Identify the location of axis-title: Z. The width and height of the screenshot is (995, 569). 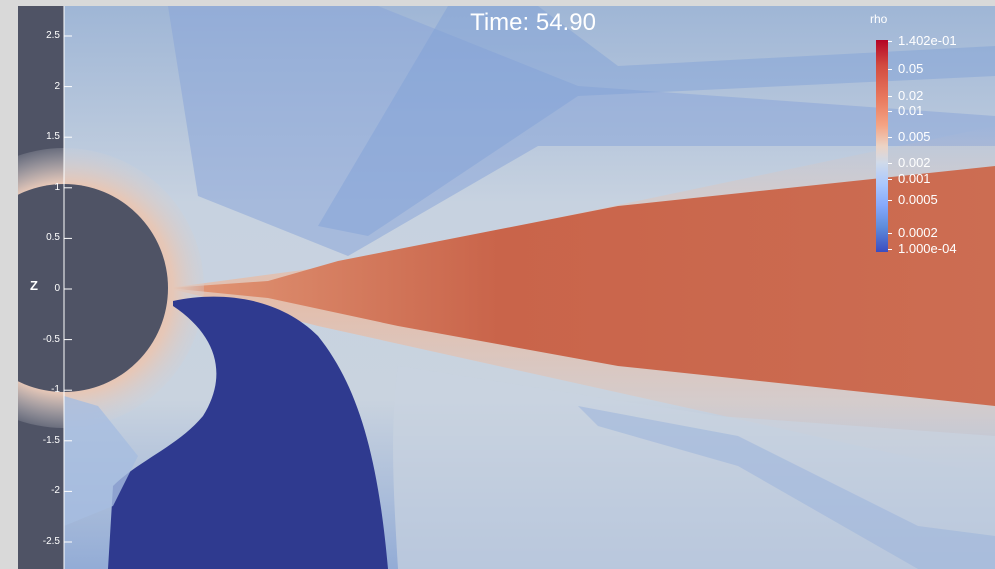
(34, 285).